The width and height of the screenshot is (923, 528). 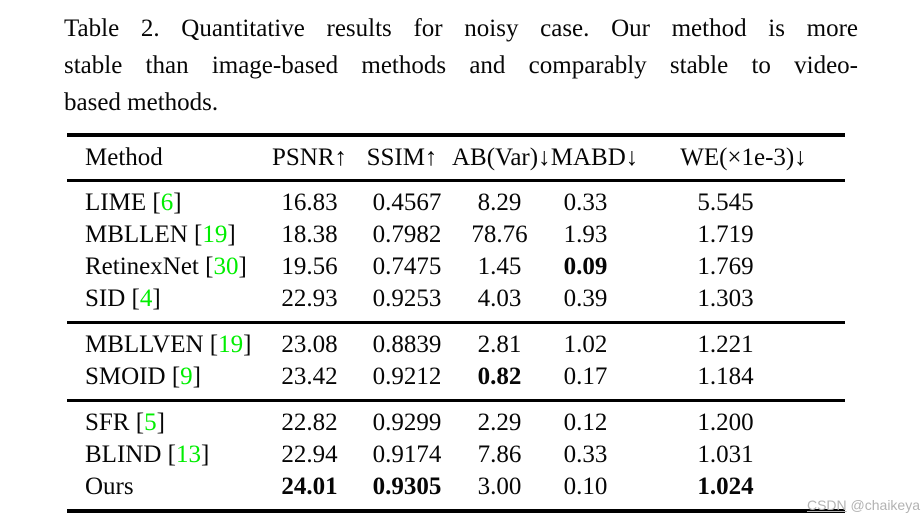 I want to click on column-header-method: Method, so click(x=124, y=157).